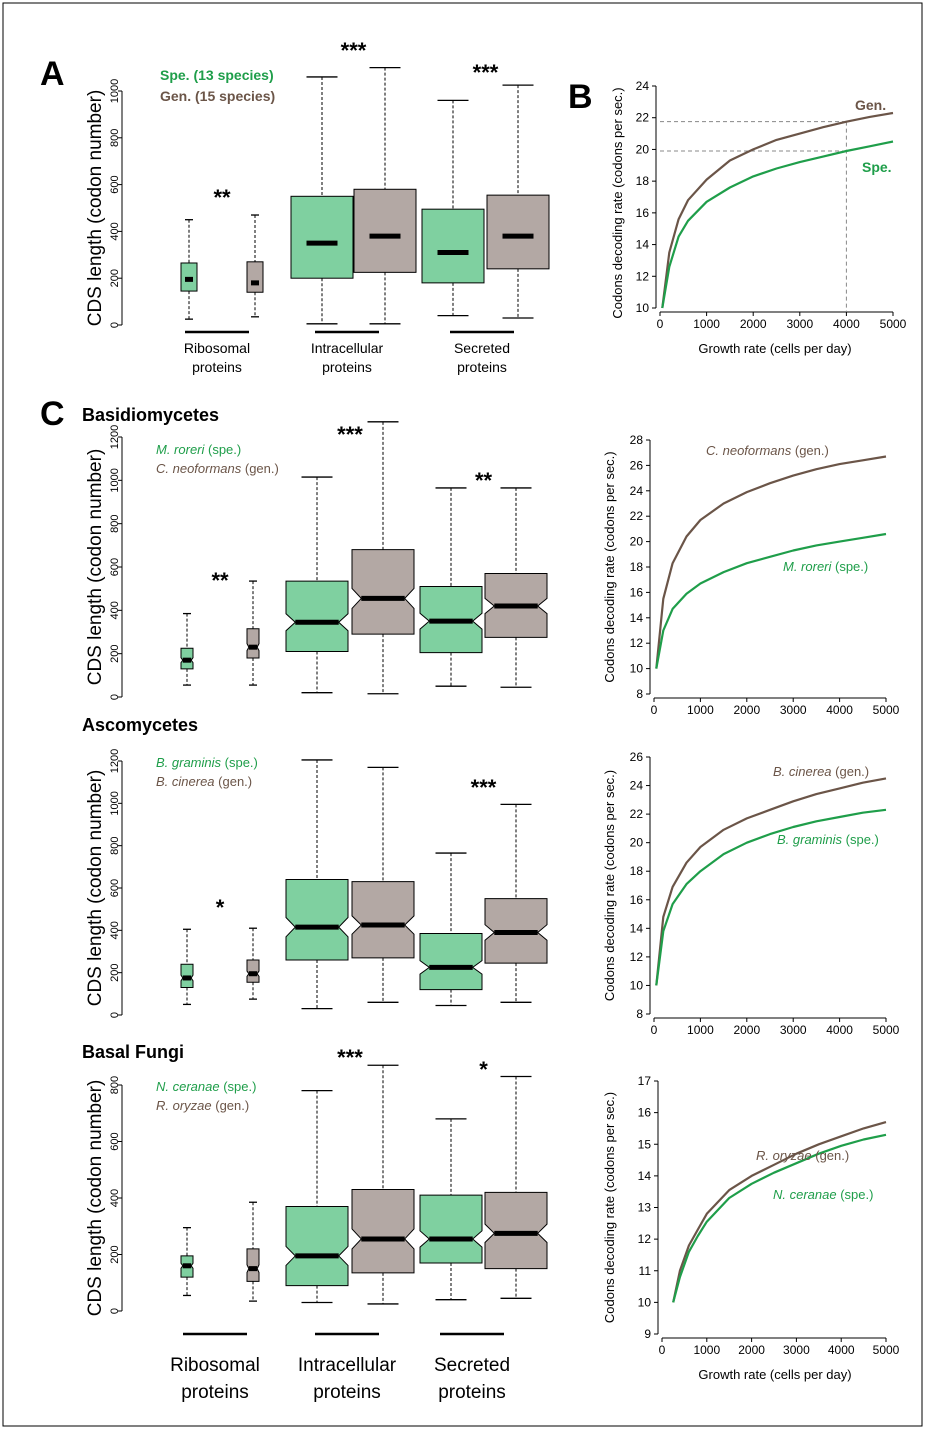 The height and width of the screenshot is (1429, 925). What do you see at coordinates (810, 450) in the screenshot?
I see `panel-c-basidiomycetes-curve-gen-suffix: (gen.)` at bounding box center [810, 450].